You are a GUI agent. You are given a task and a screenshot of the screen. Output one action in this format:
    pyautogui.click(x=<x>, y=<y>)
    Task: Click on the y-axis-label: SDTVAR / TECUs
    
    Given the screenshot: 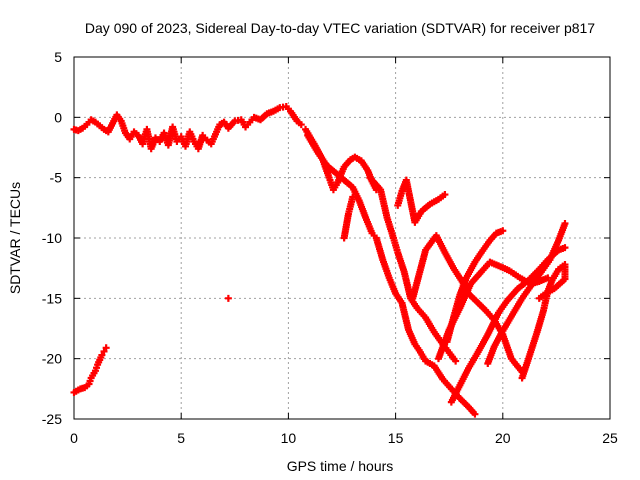 What is the action you would take?
    pyautogui.click(x=15, y=238)
    